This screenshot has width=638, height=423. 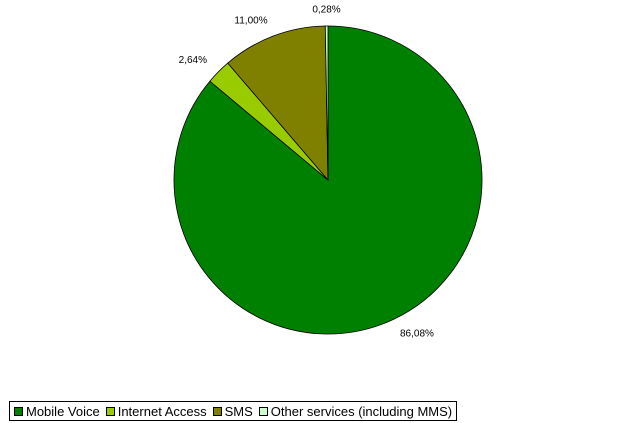 I want to click on legend-label-internet-access: Internet Access, so click(x=162, y=411).